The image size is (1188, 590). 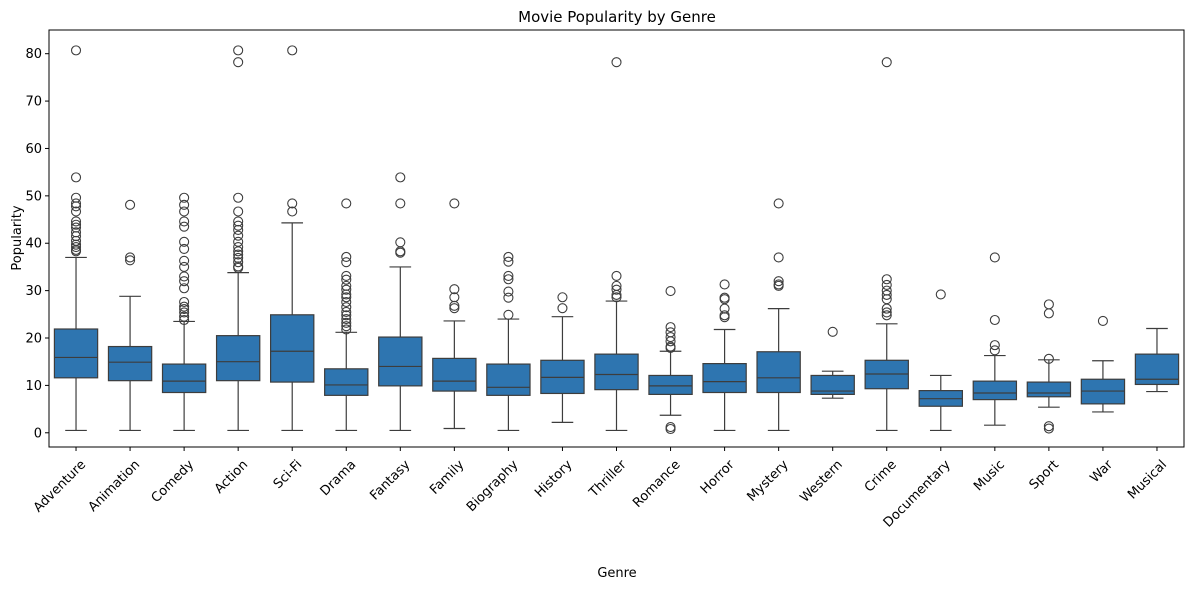 I want to click on box-group-family, so click(x=454, y=314).